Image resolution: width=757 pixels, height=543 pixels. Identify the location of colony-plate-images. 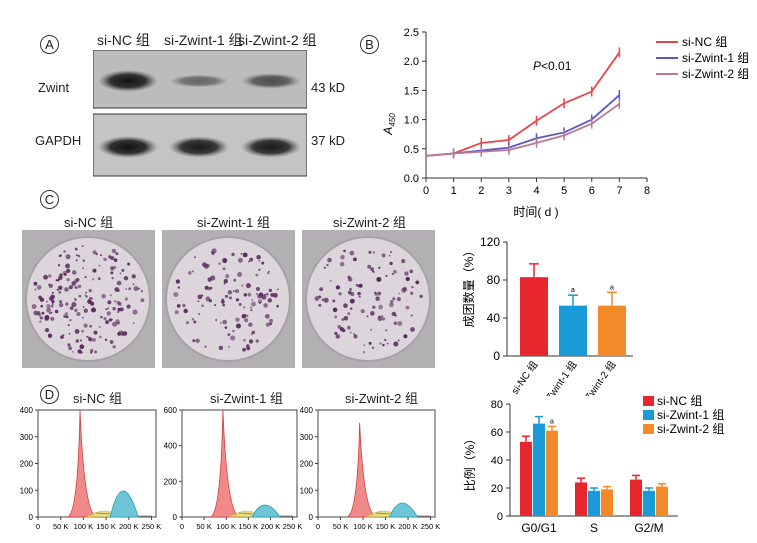
(228, 299).